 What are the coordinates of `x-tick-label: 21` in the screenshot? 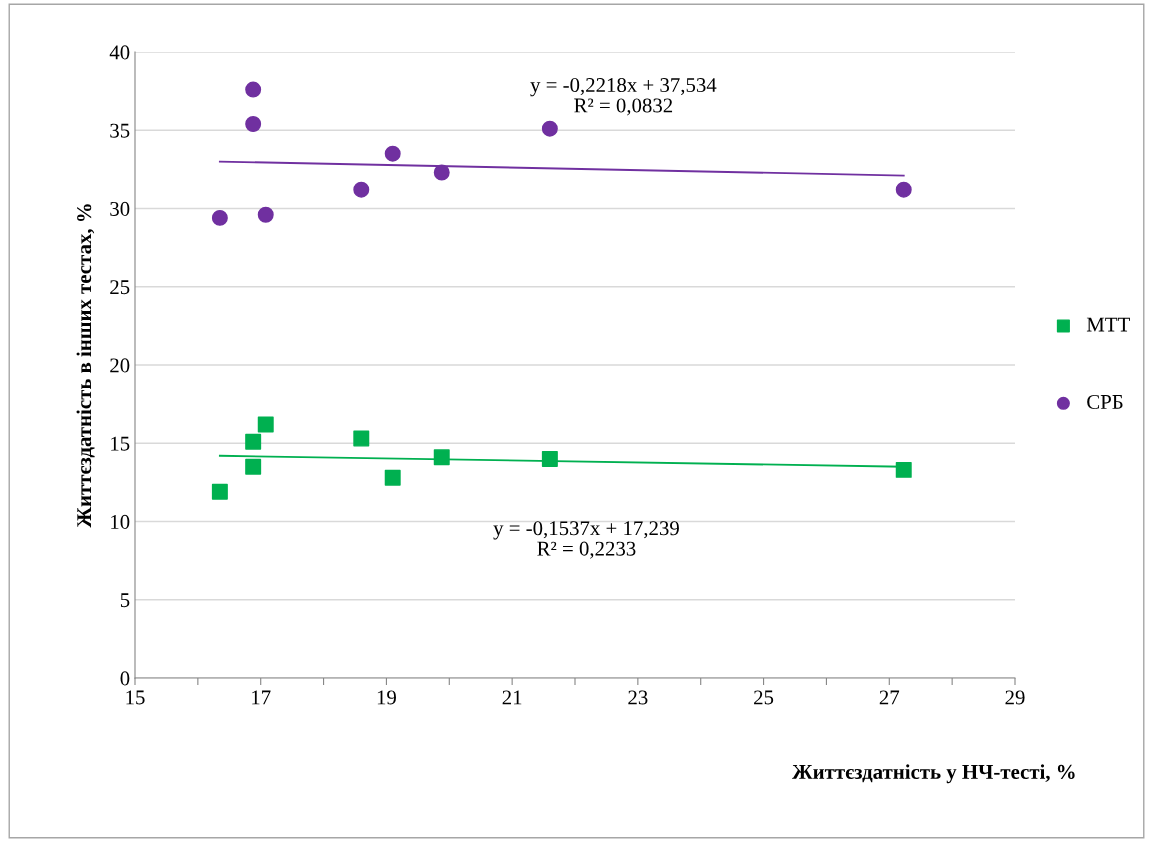 It's located at (512, 697).